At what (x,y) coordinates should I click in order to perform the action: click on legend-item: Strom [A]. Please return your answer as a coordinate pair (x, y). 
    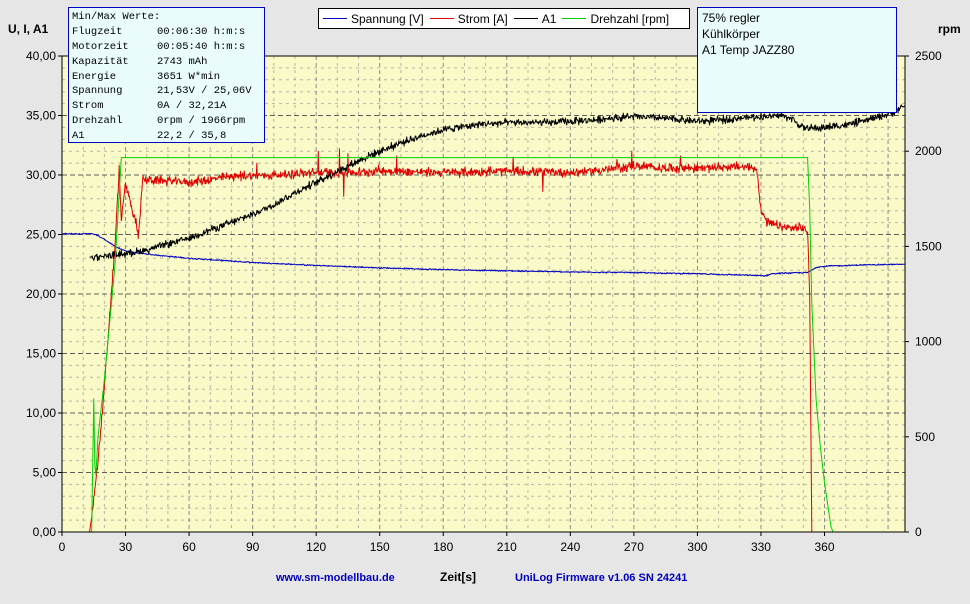
    Looking at the image, I should click on (468, 18).